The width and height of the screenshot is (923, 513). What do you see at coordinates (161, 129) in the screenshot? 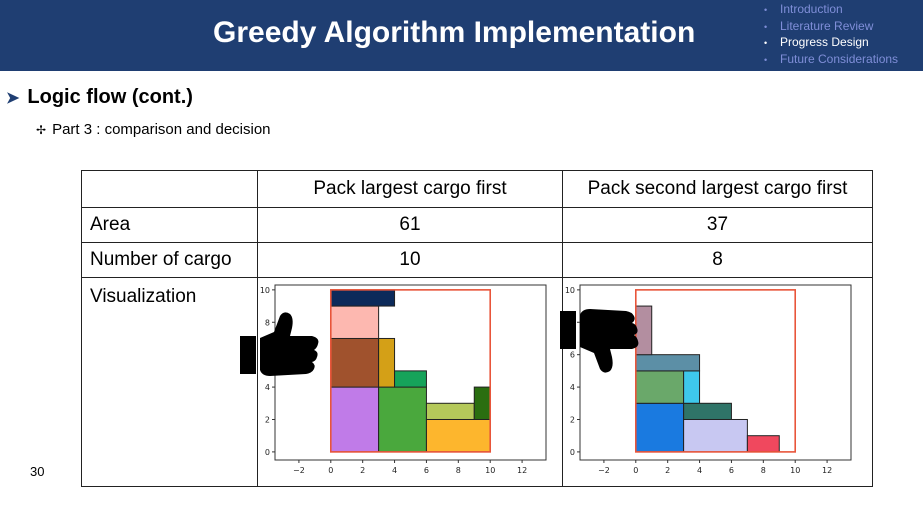
I see `sub-point-text: Part 3 : comparison and decision` at bounding box center [161, 129].